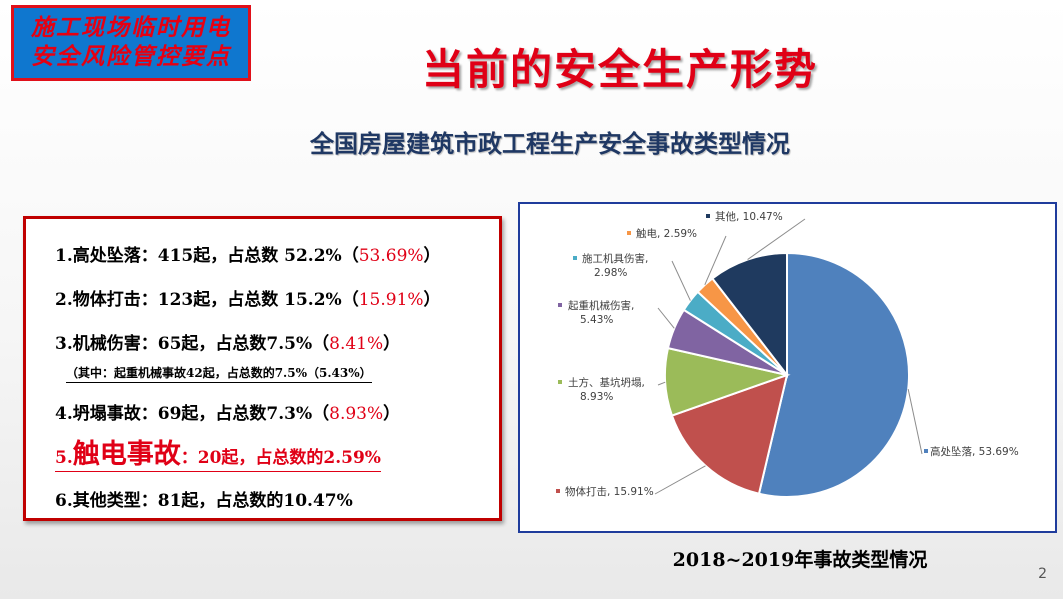  I want to click on stat-line-machinery: 3.机械伤害：65起，占总数7.5%（8.41%）, so click(228, 344).